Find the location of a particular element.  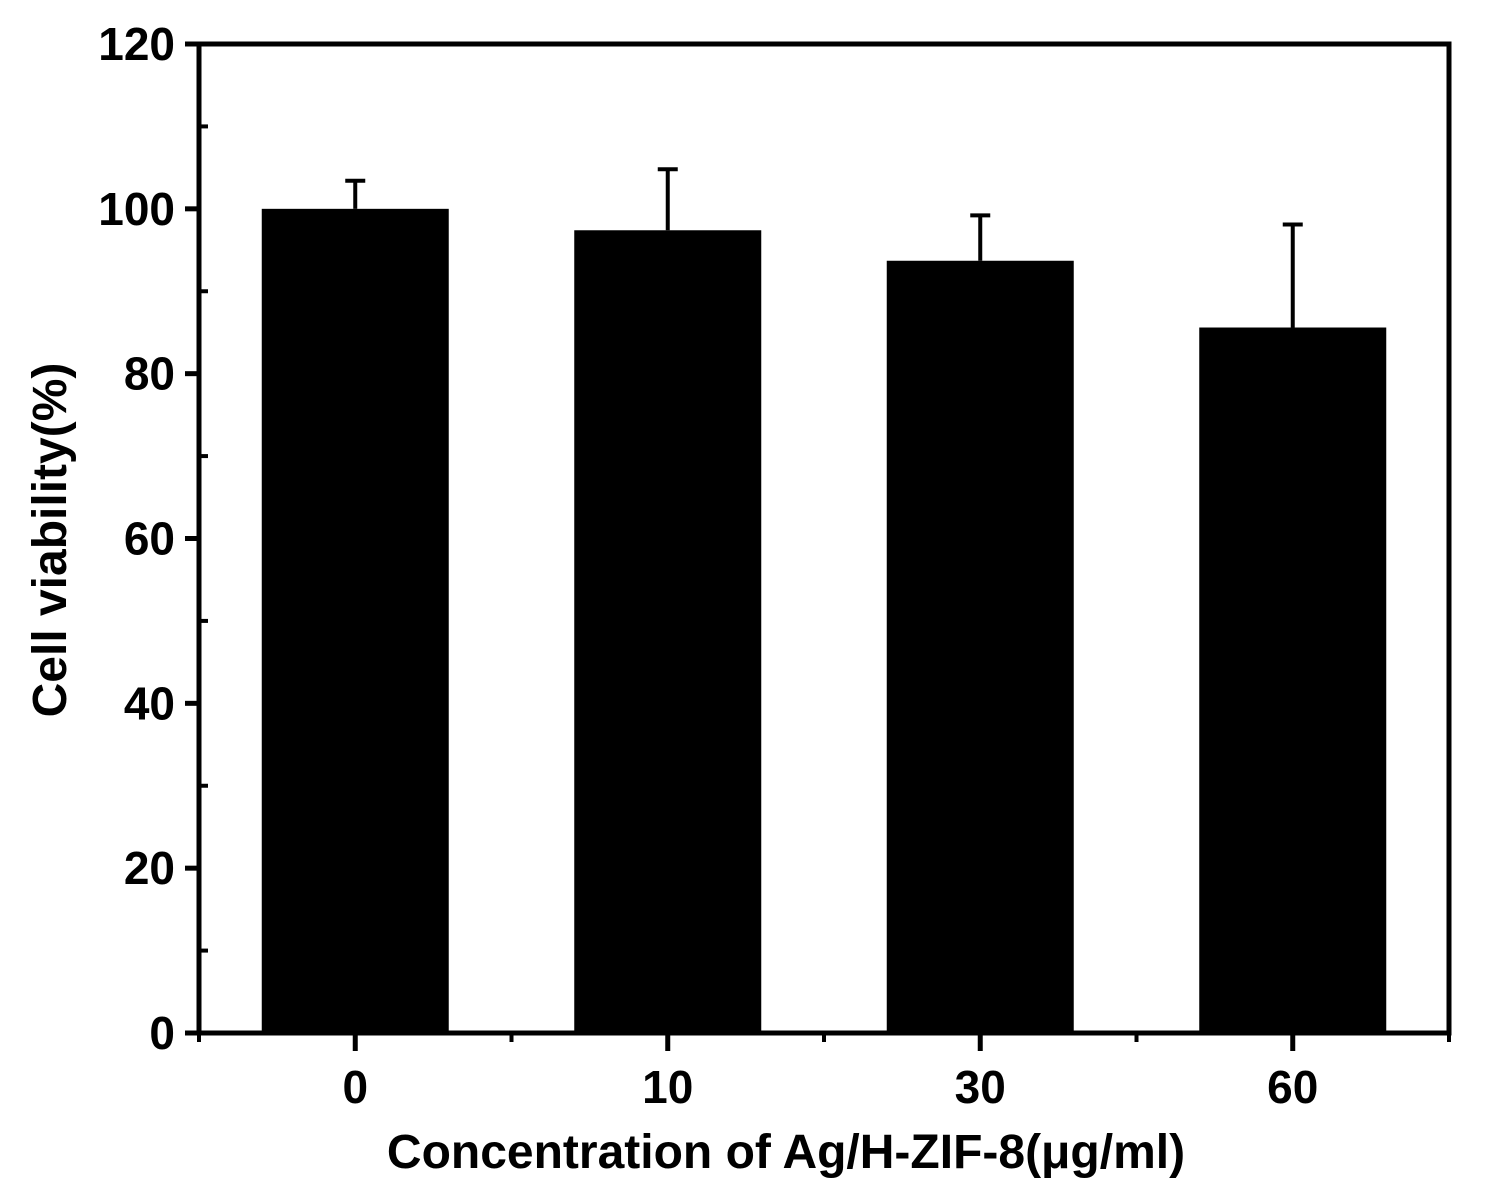

x-tick-labels: 0 10 30 60 is located at coordinates (830, 1087).